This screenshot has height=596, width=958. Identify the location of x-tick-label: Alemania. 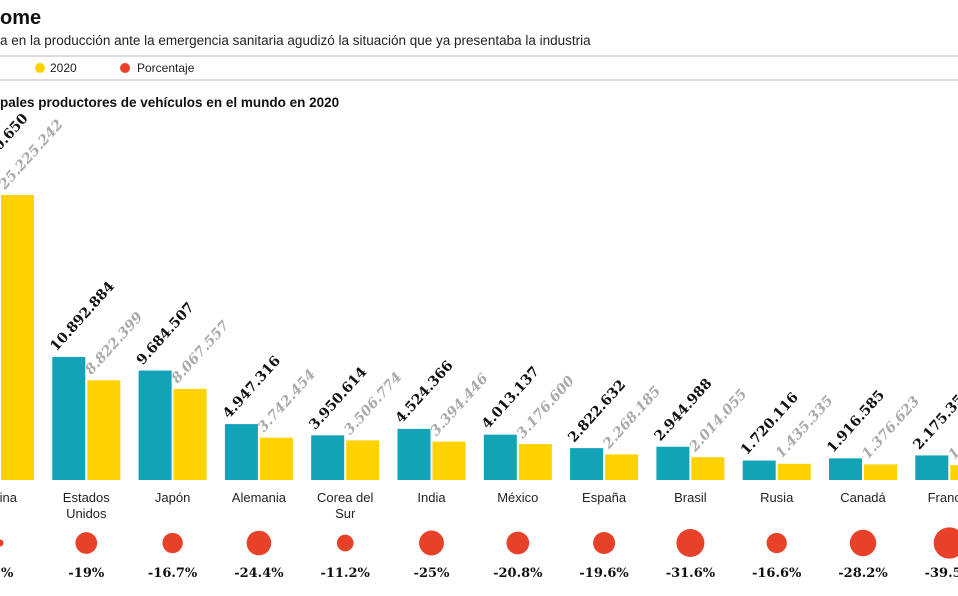
(258, 497).